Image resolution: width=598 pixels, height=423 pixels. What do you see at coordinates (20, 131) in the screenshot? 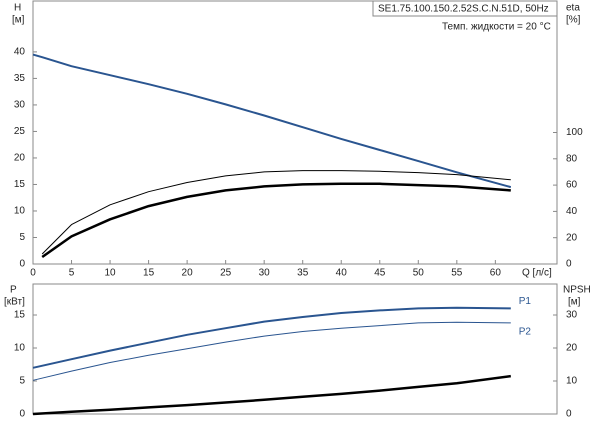
I see `y-tick-label: 25` at bounding box center [20, 131].